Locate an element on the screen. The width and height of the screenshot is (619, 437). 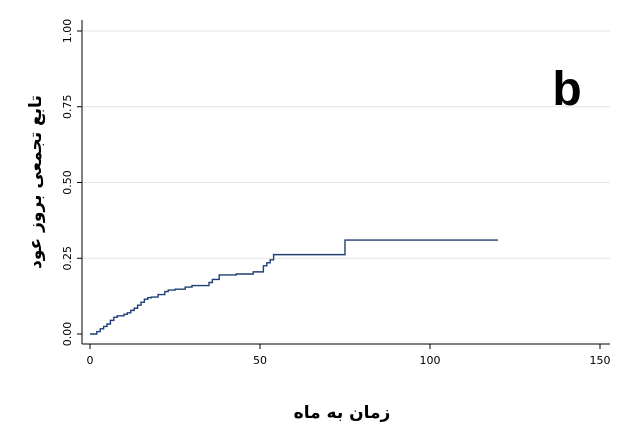
series-group is located at coordinates (294, 287).